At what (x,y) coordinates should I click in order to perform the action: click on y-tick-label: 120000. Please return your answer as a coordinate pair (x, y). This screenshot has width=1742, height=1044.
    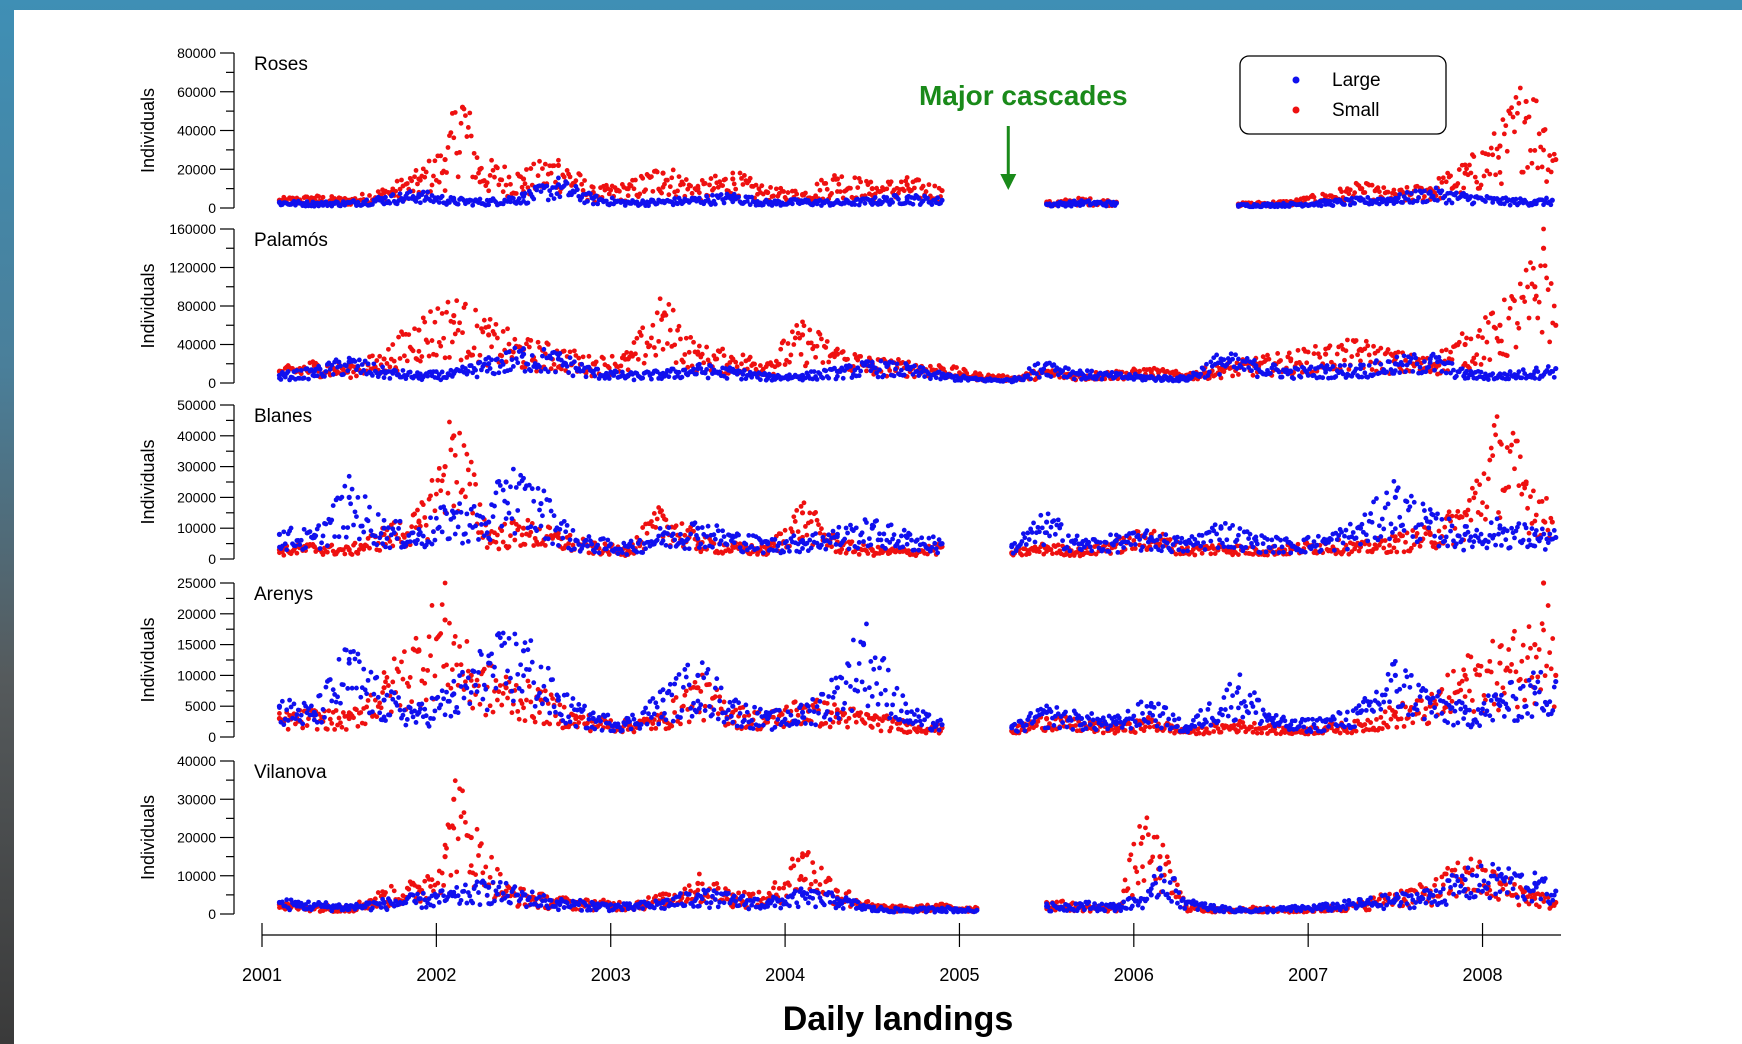
    Looking at the image, I should click on (192, 268).